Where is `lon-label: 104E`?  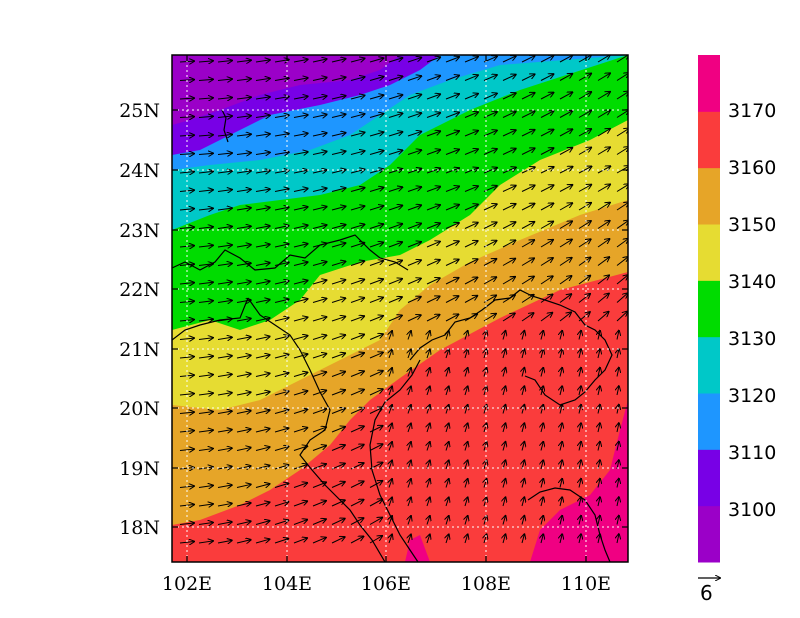 lon-label: 104E is located at coordinates (287, 584).